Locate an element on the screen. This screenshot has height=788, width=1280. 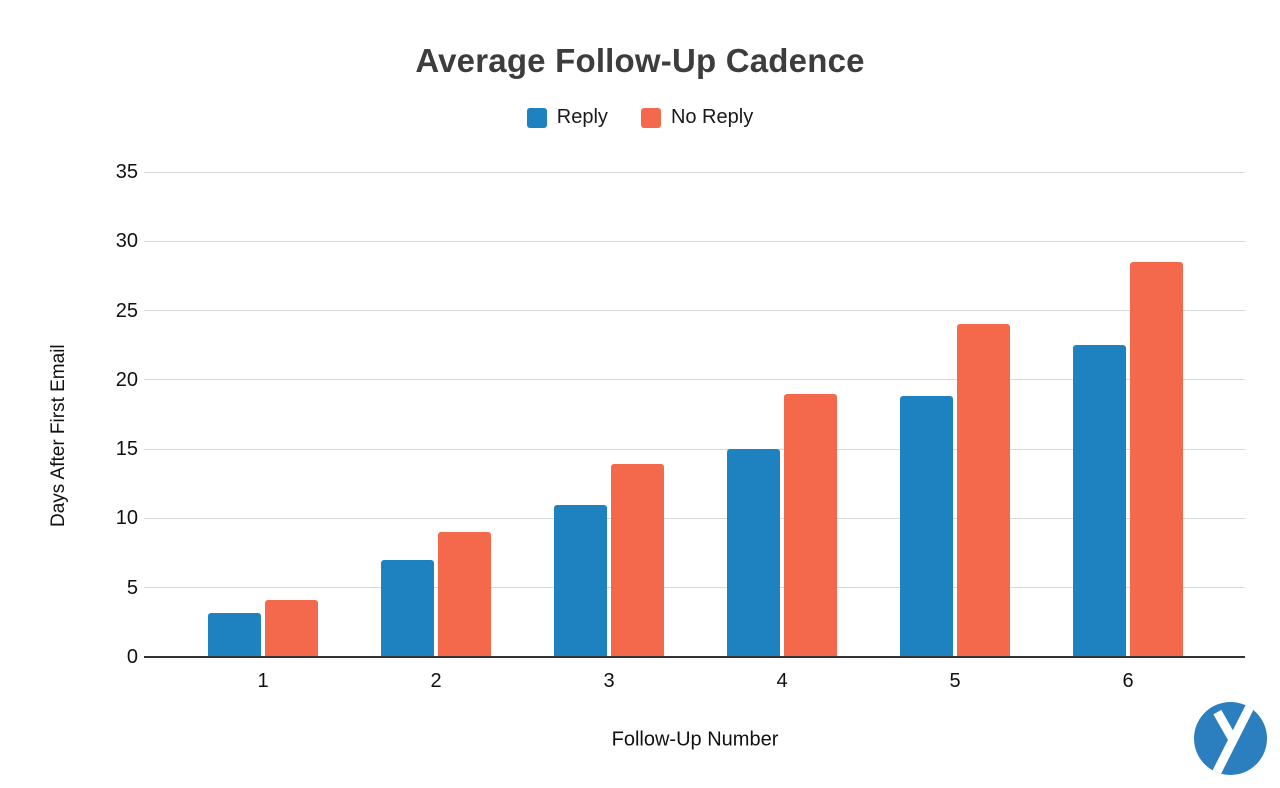
y-logo is located at coordinates (1230, 738).